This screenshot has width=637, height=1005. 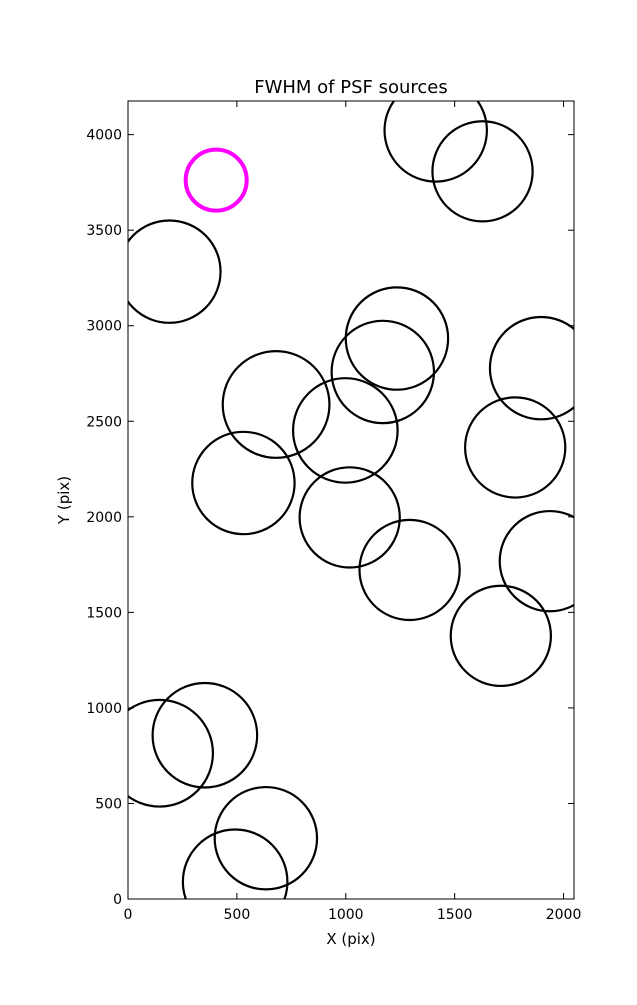 I want to click on x-tick-label: 500, so click(x=237, y=915).